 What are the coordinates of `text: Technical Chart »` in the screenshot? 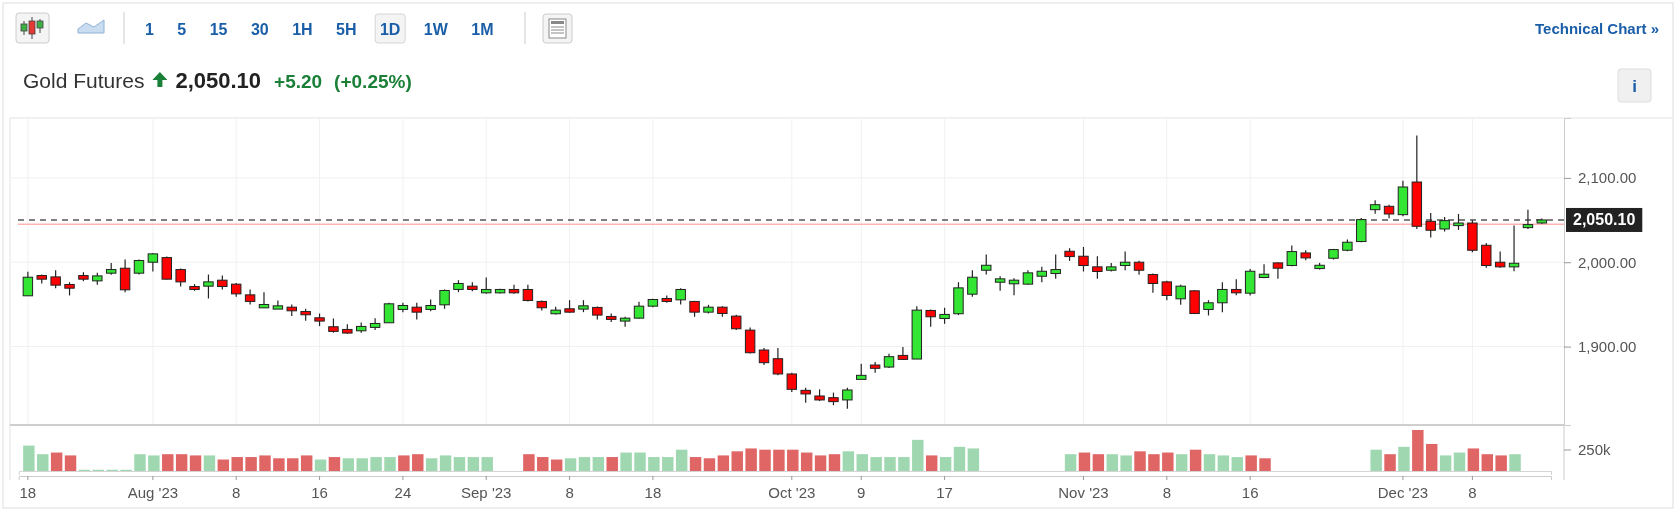 It's located at (1597, 28).